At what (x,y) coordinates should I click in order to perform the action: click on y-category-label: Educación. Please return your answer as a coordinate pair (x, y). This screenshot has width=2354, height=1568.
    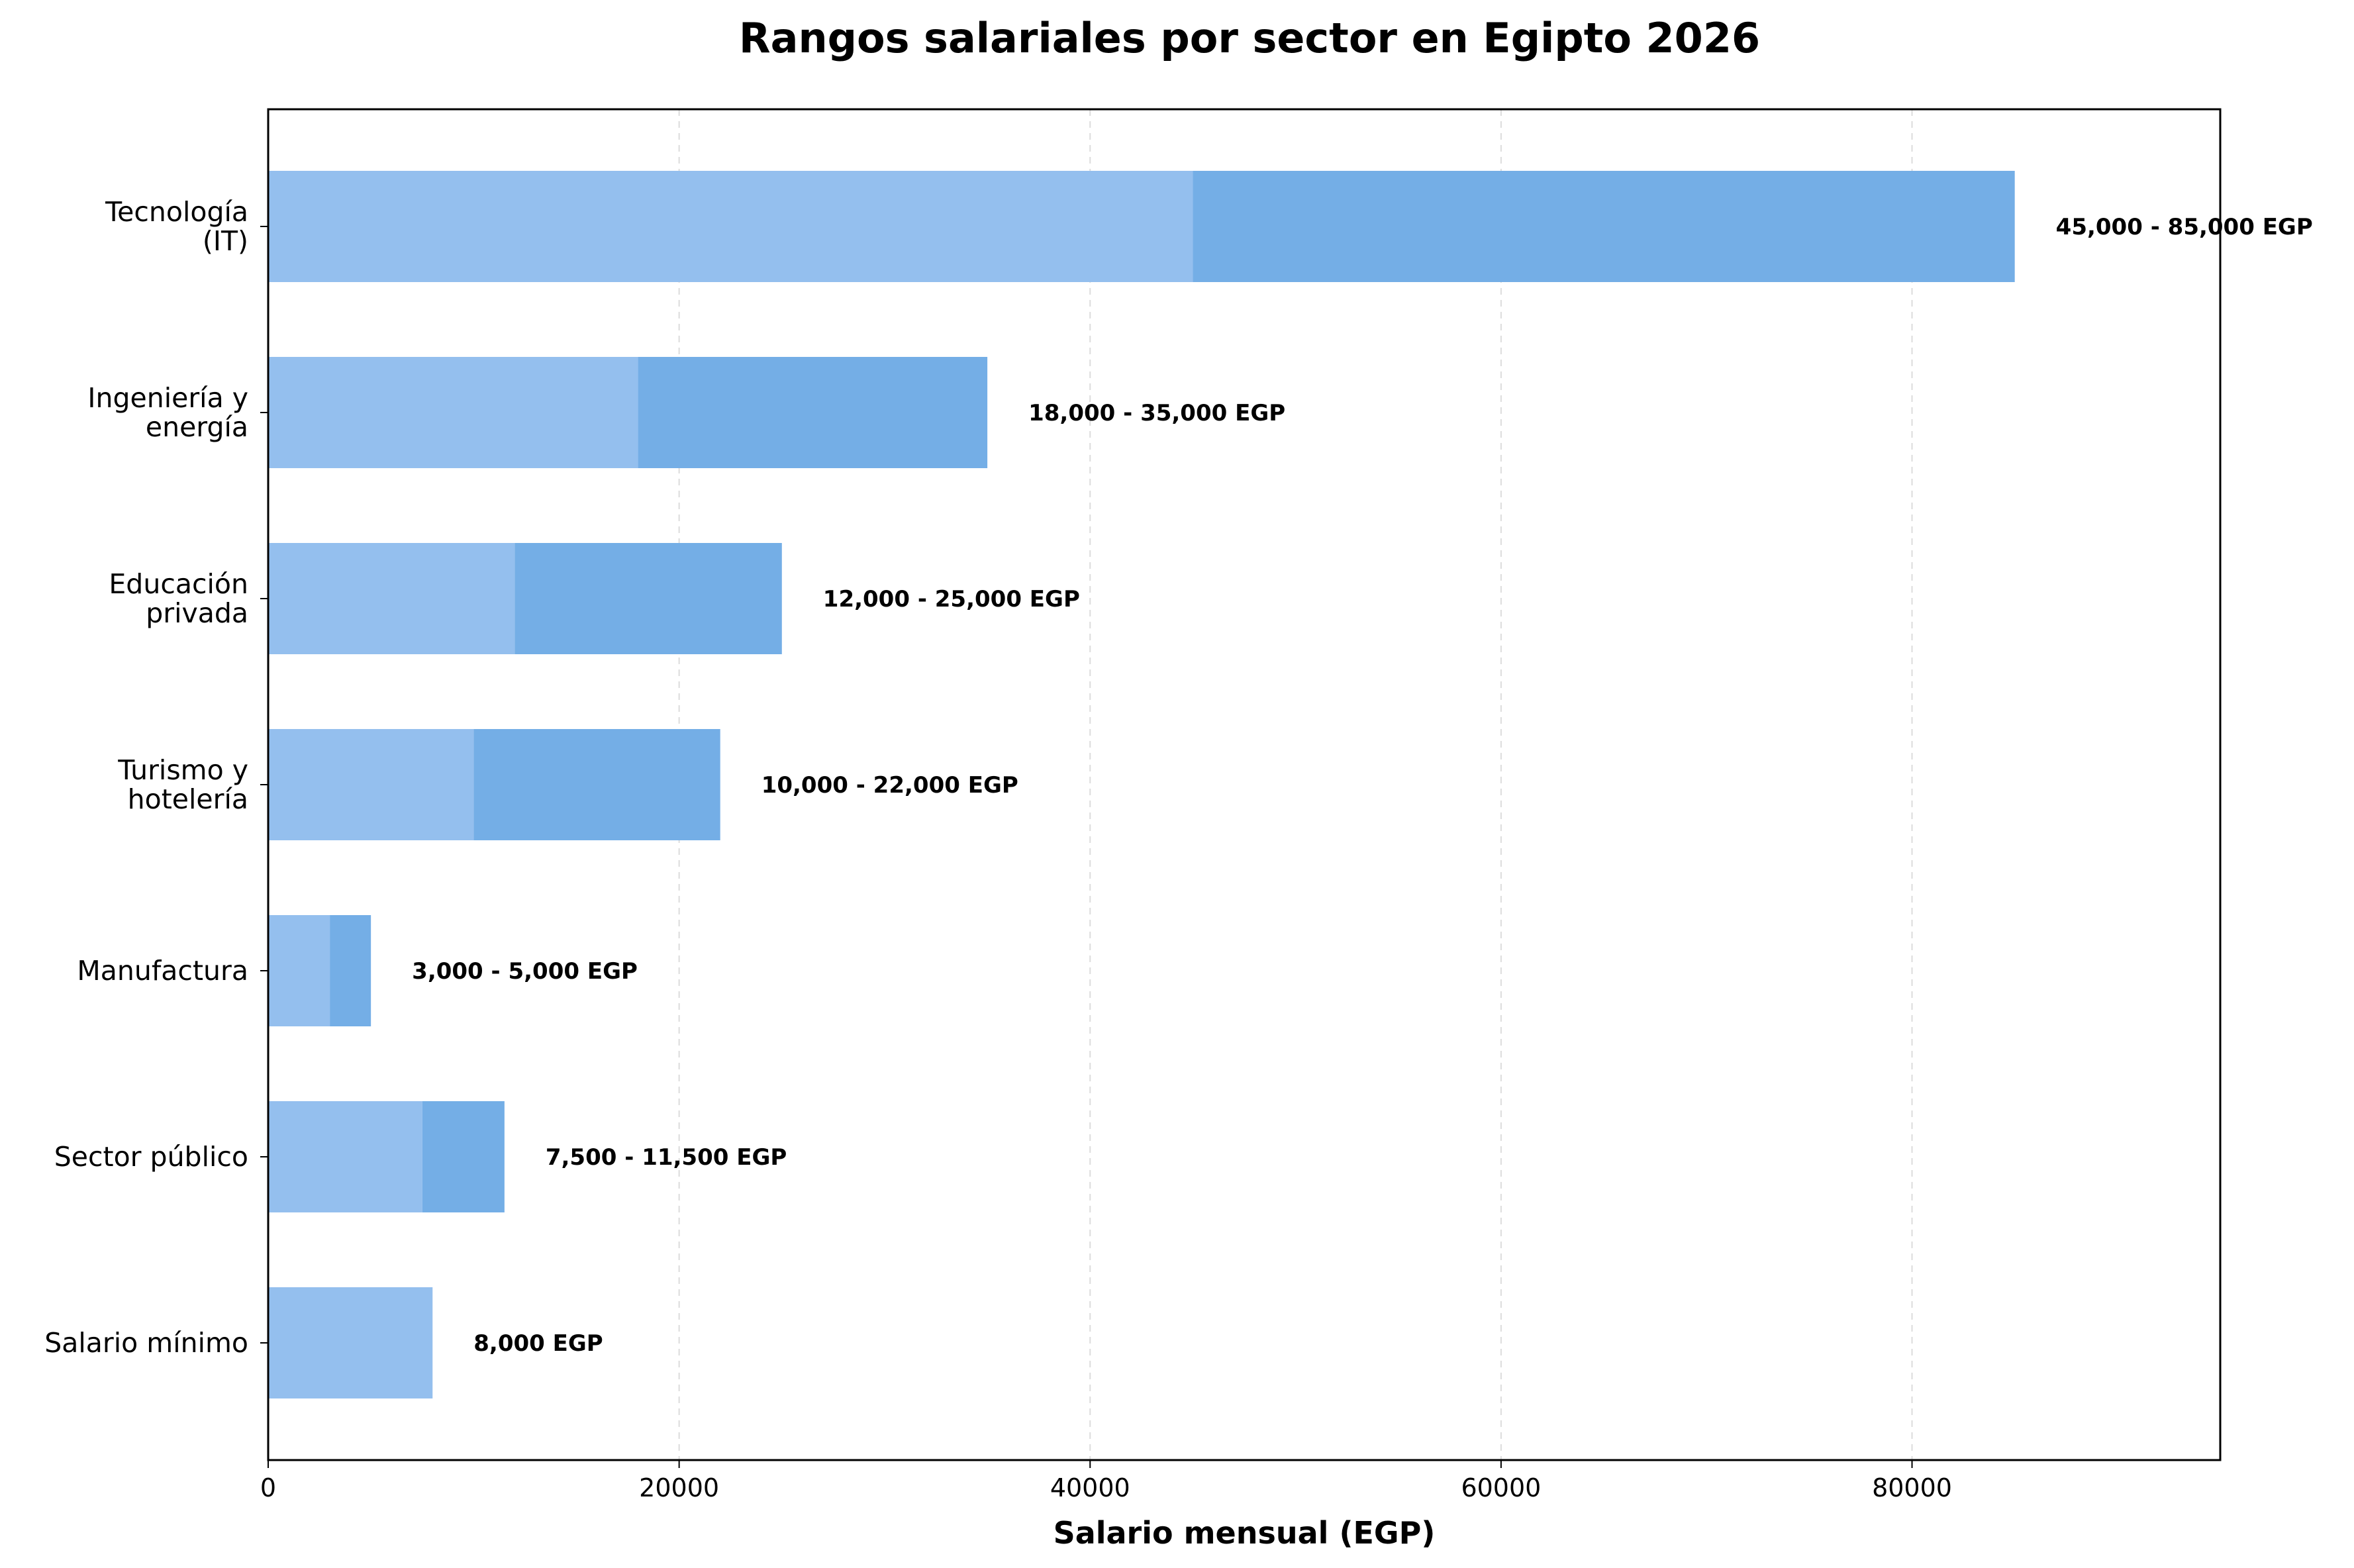
    Looking at the image, I should click on (178, 584).